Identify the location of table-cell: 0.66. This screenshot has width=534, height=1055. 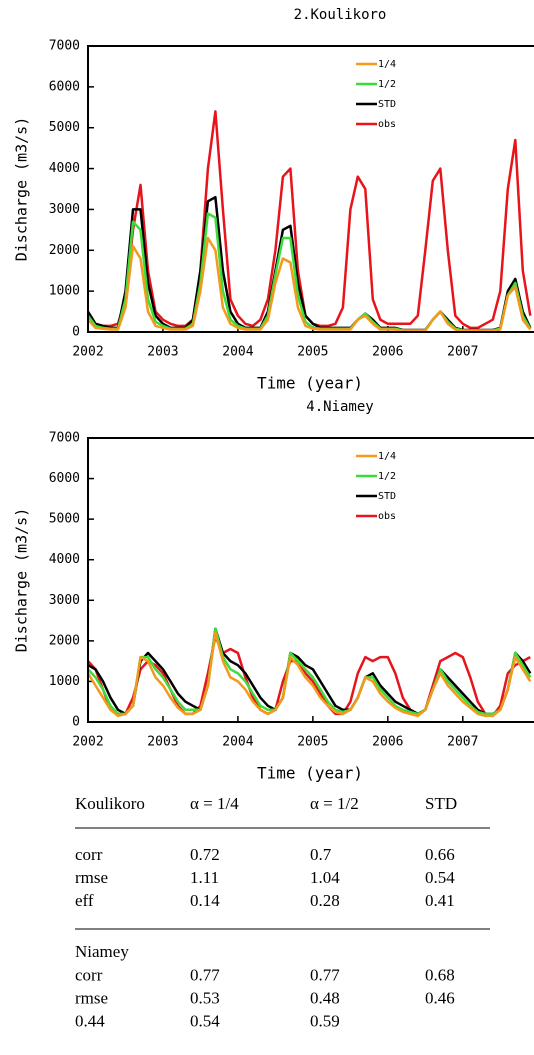
(440, 854).